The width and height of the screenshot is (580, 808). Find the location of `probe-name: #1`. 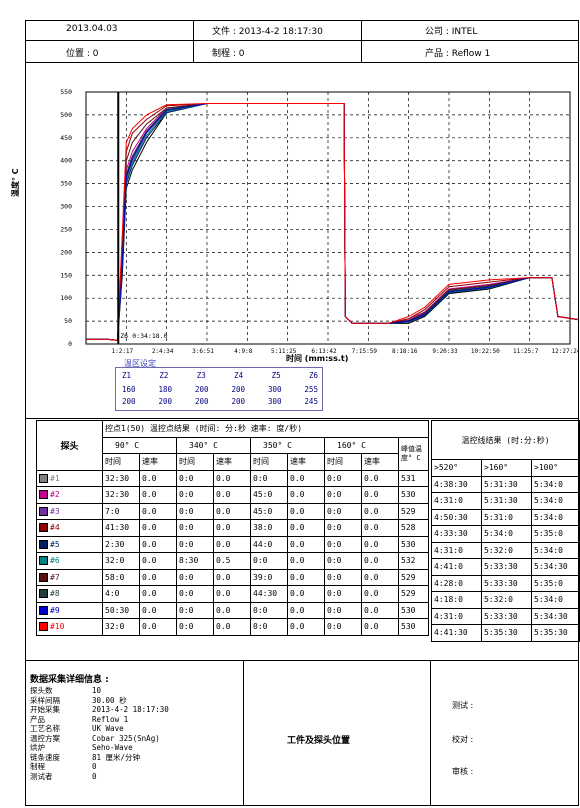

probe-name: #1 is located at coordinates (69, 478).